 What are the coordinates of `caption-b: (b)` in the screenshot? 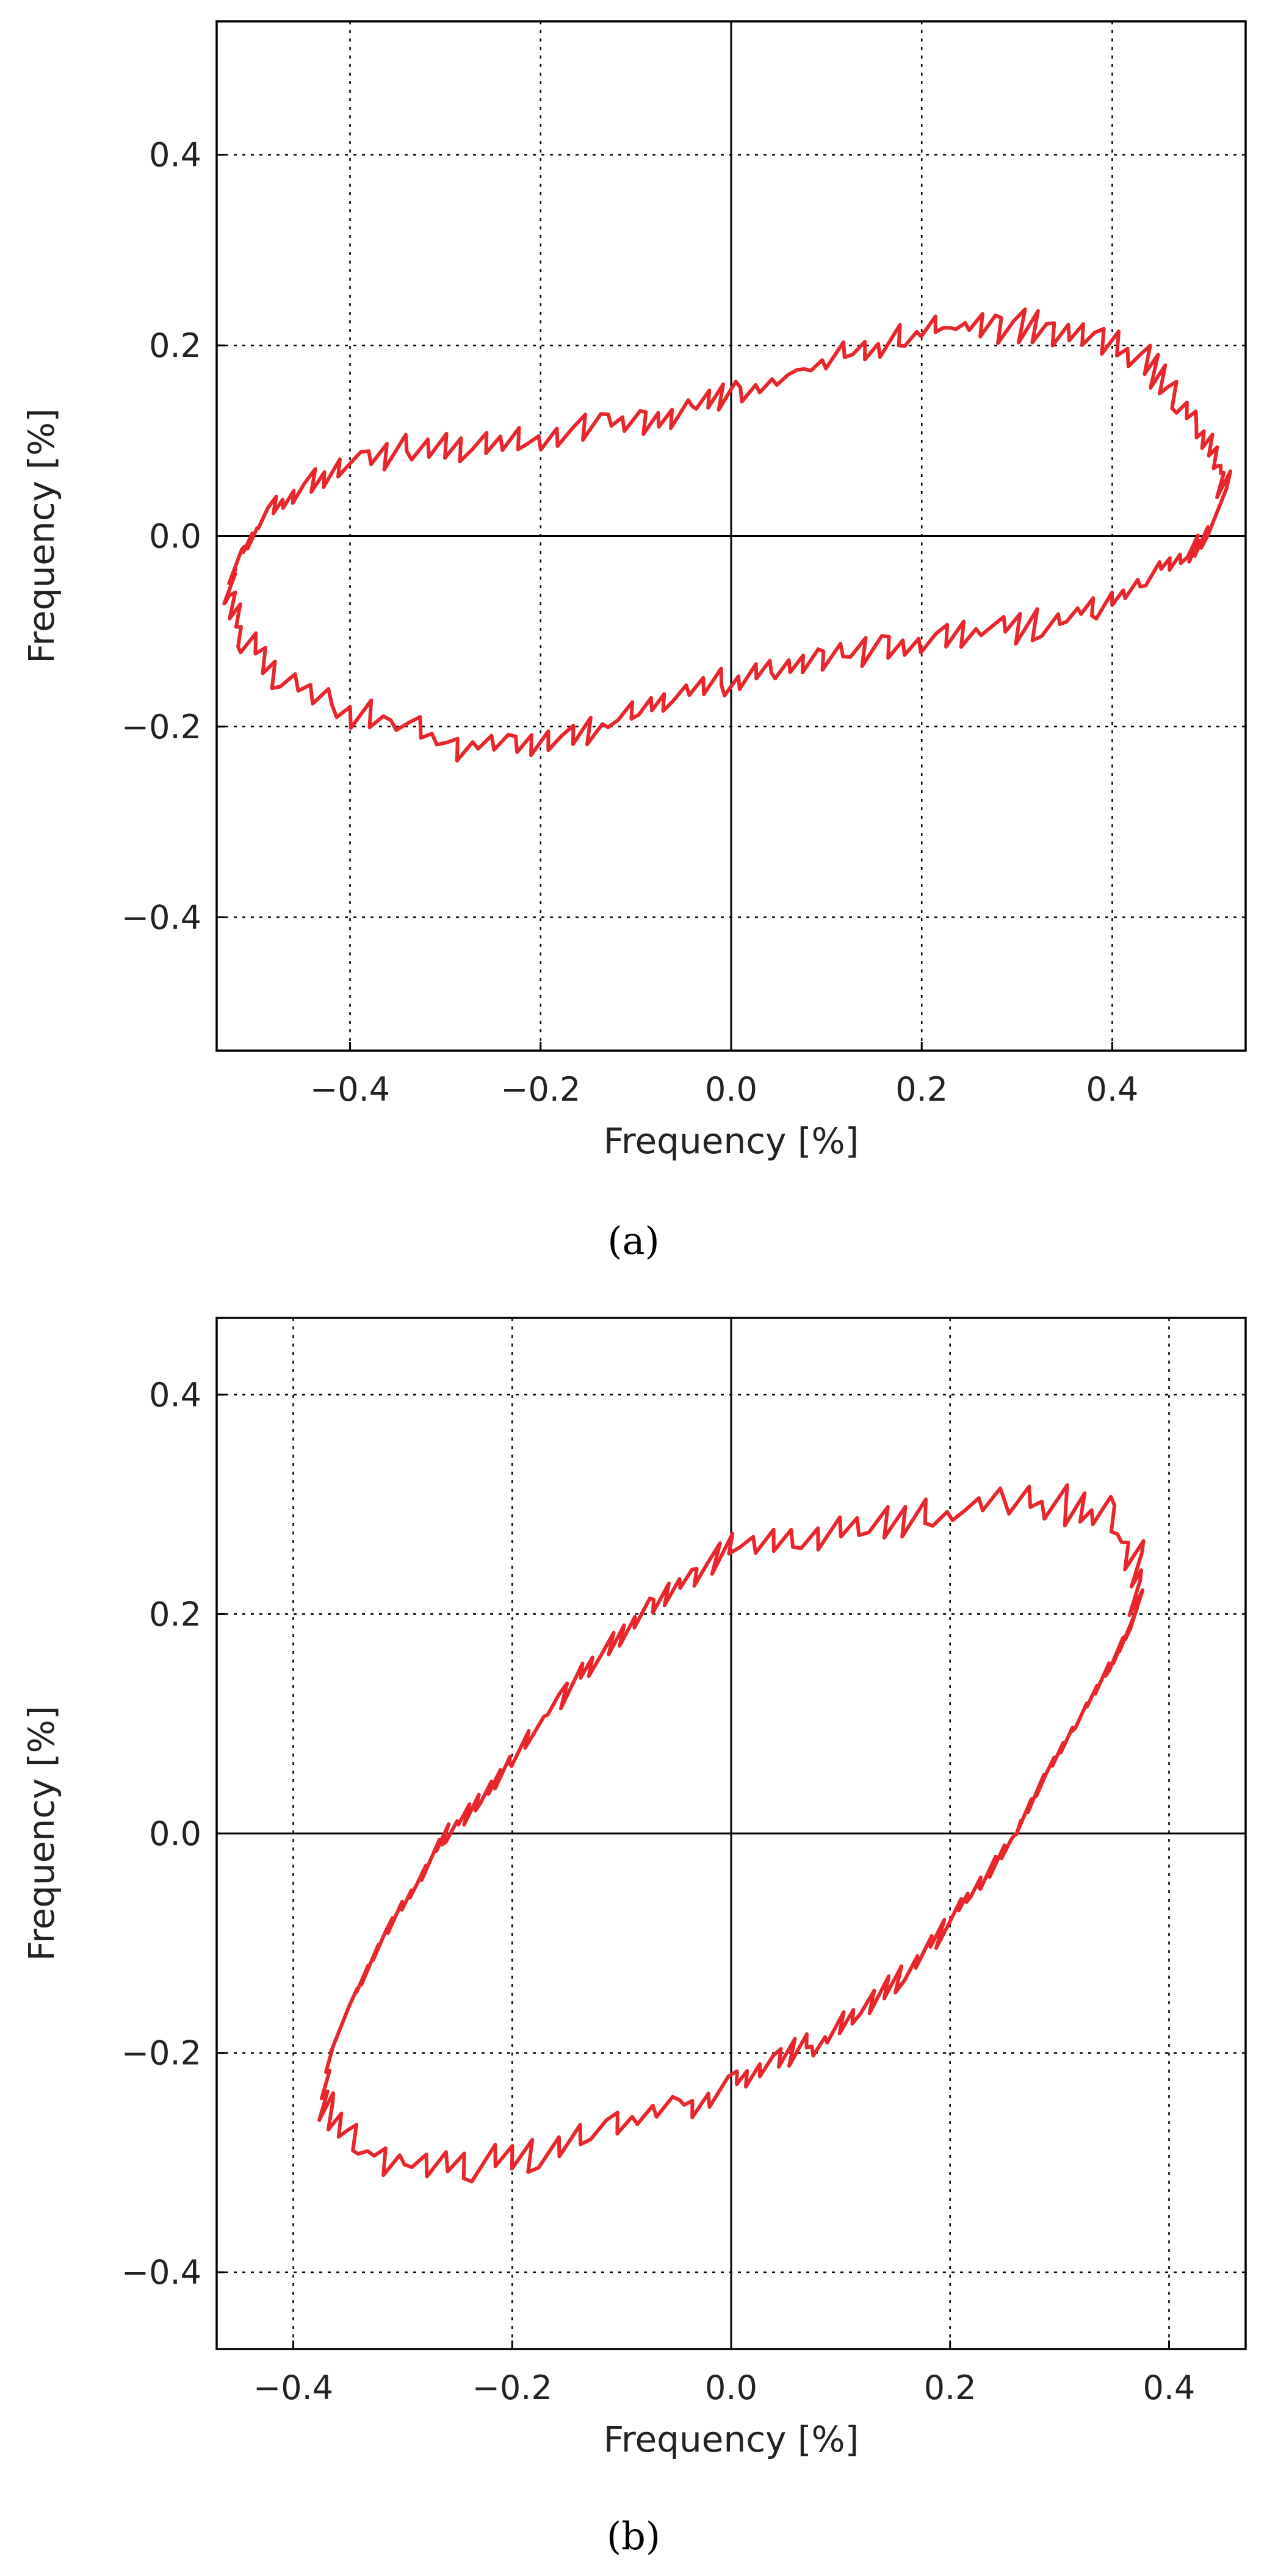 It's located at (633, 2536).